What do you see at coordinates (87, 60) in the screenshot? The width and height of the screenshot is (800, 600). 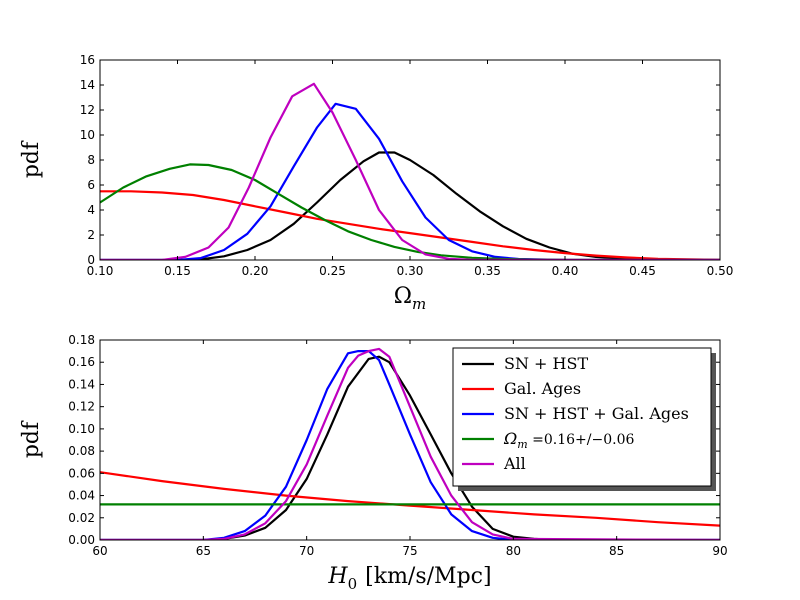 I see `y-tick-label: 16` at bounding box center [87, 60].